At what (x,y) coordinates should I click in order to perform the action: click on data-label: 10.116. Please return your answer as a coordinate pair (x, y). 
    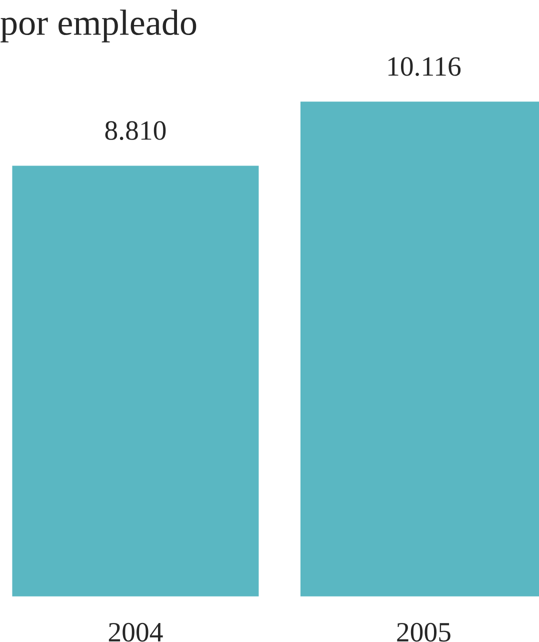
    Looking at the image, I should click on (424, 66).